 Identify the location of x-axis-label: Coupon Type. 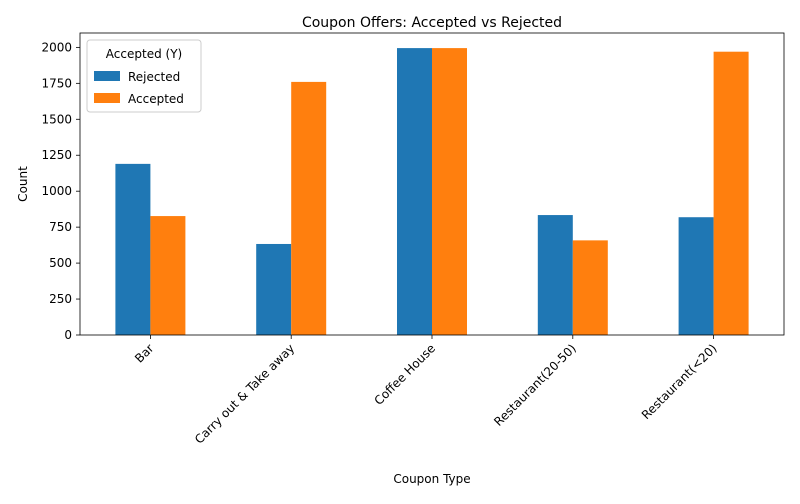
(431, 479).